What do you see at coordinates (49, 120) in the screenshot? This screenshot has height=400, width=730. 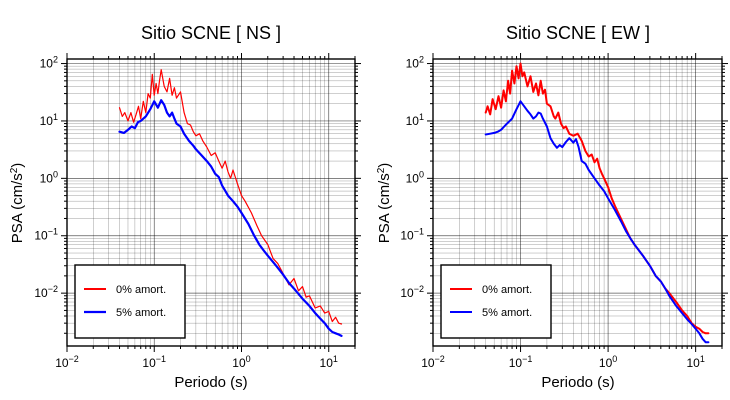 I see `chart-ns-y-tick-label-3: 10¹` at bounding box center [49, 120].